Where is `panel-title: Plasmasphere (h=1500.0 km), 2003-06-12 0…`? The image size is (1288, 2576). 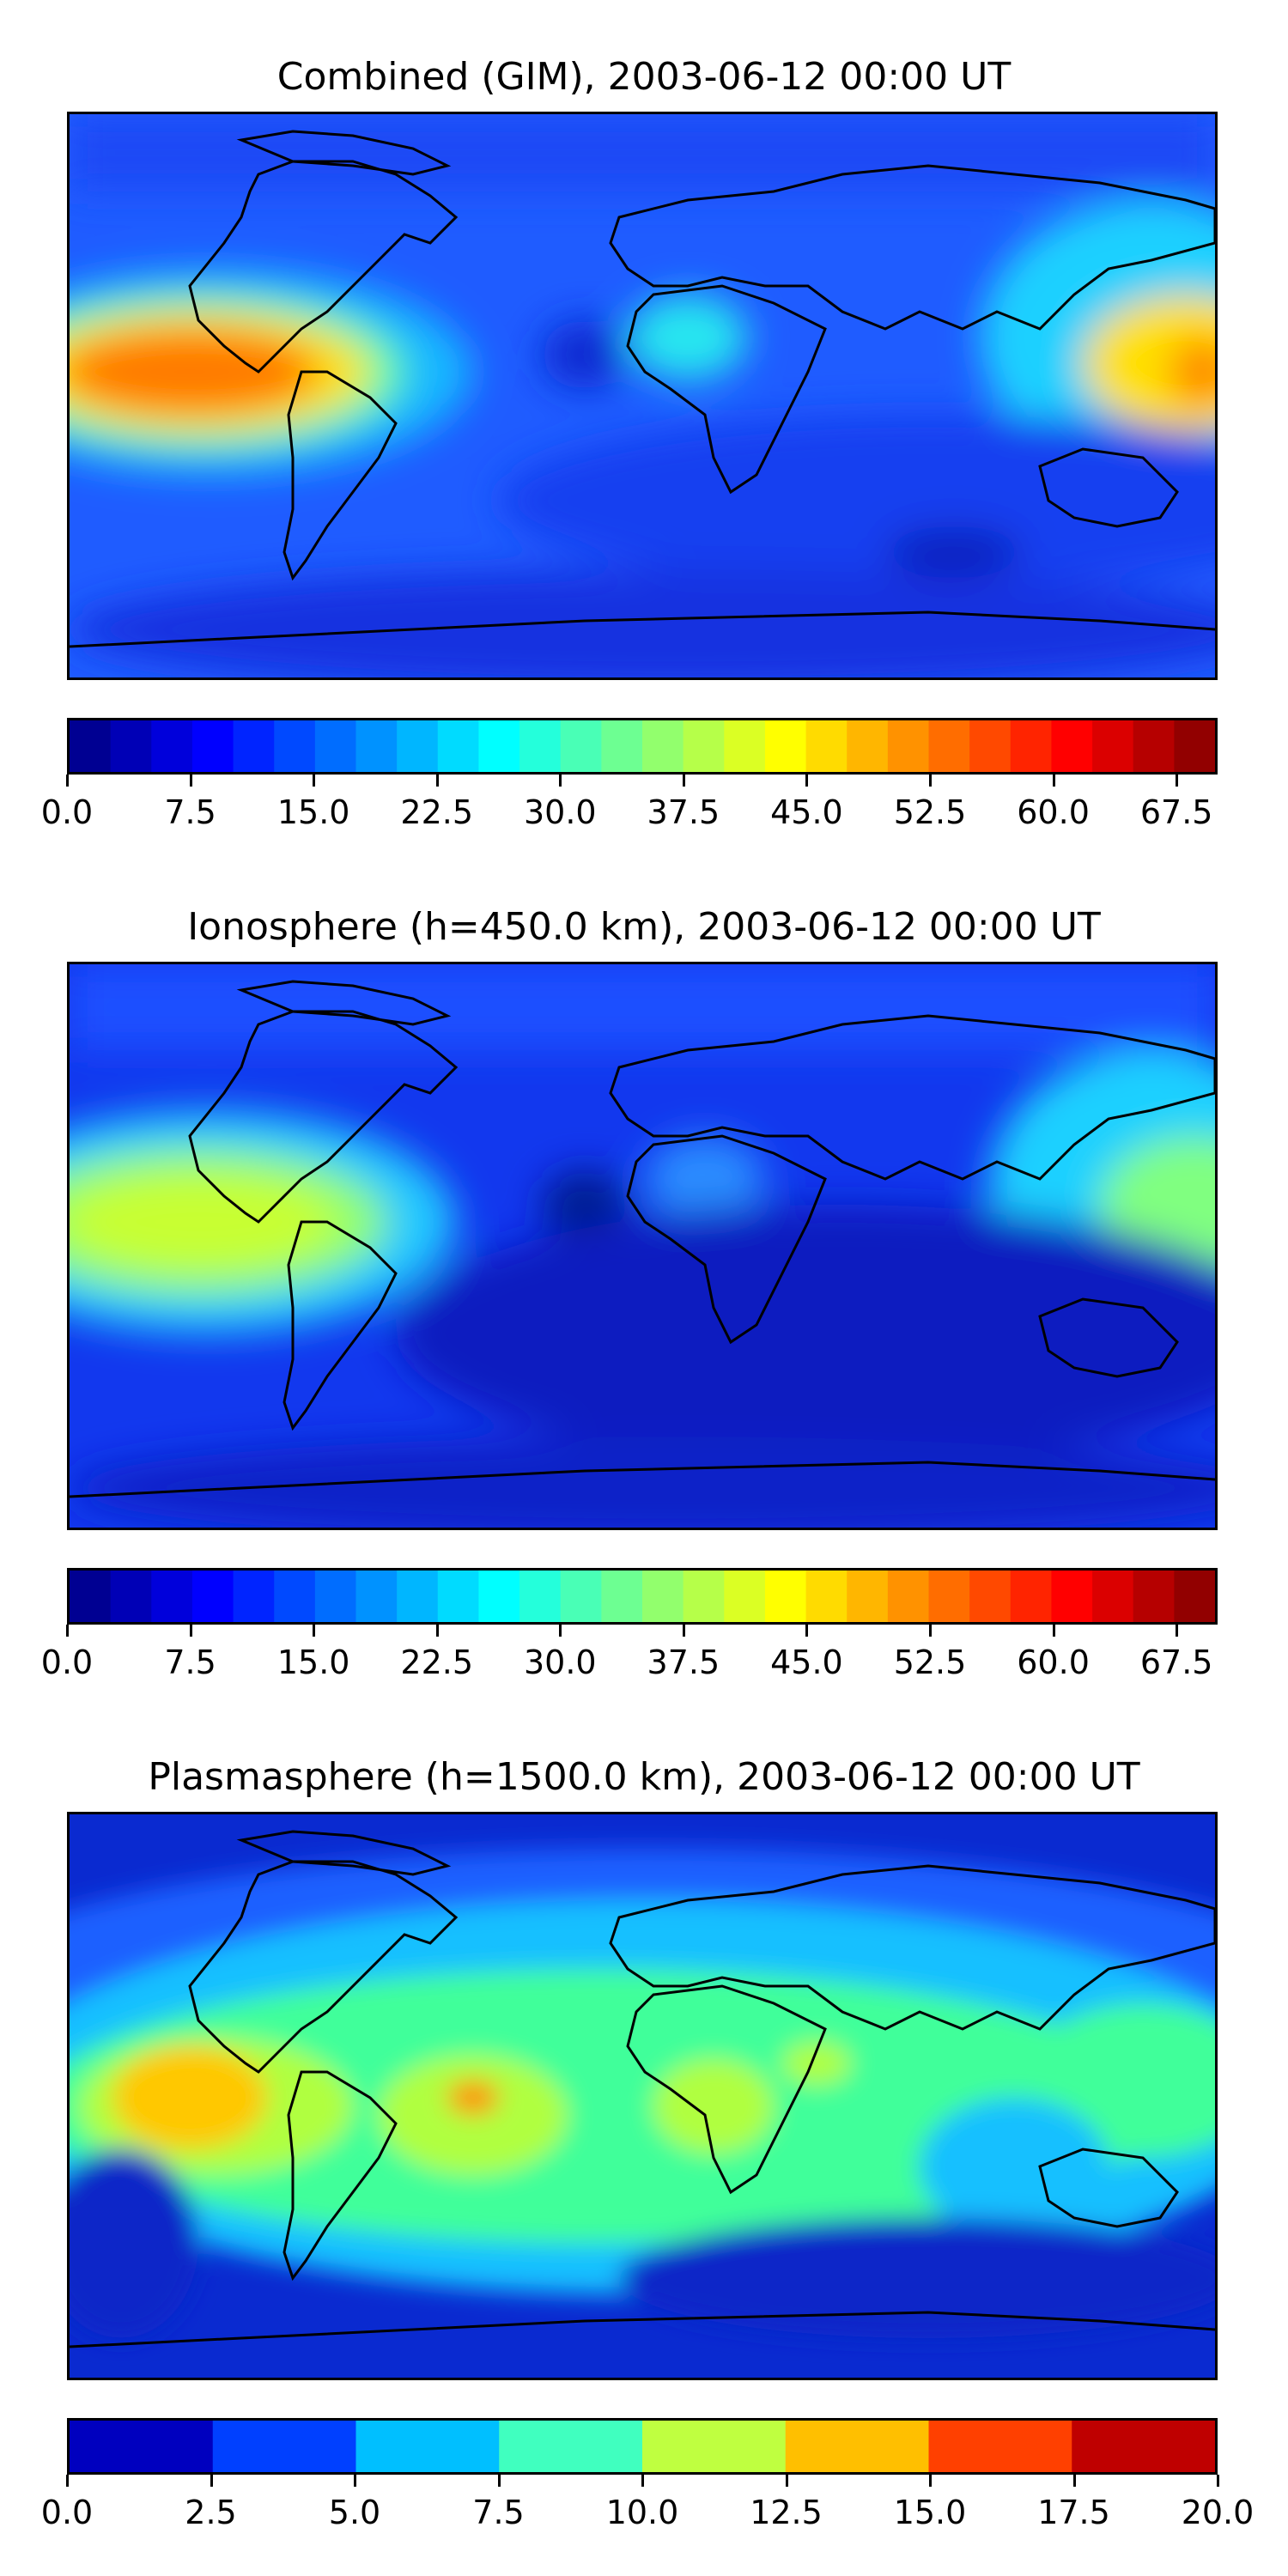 panel-title: Plasmasphere (h=1500.0 km), 2003-06-12 0… is located at coordinates (644, 1777).